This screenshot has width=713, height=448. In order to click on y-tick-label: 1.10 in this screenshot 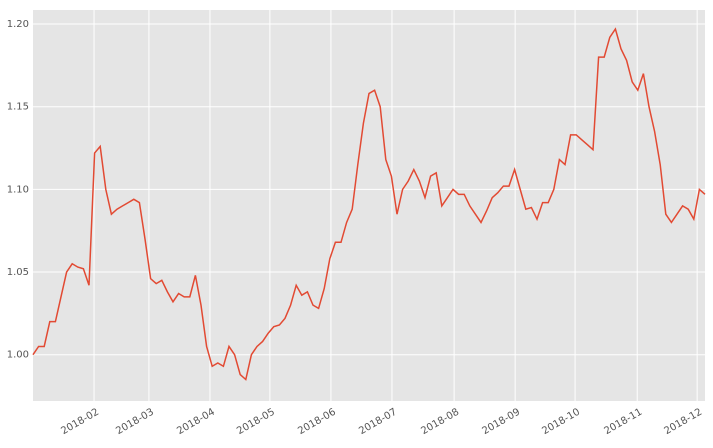, I will do `click(18, 189)`.